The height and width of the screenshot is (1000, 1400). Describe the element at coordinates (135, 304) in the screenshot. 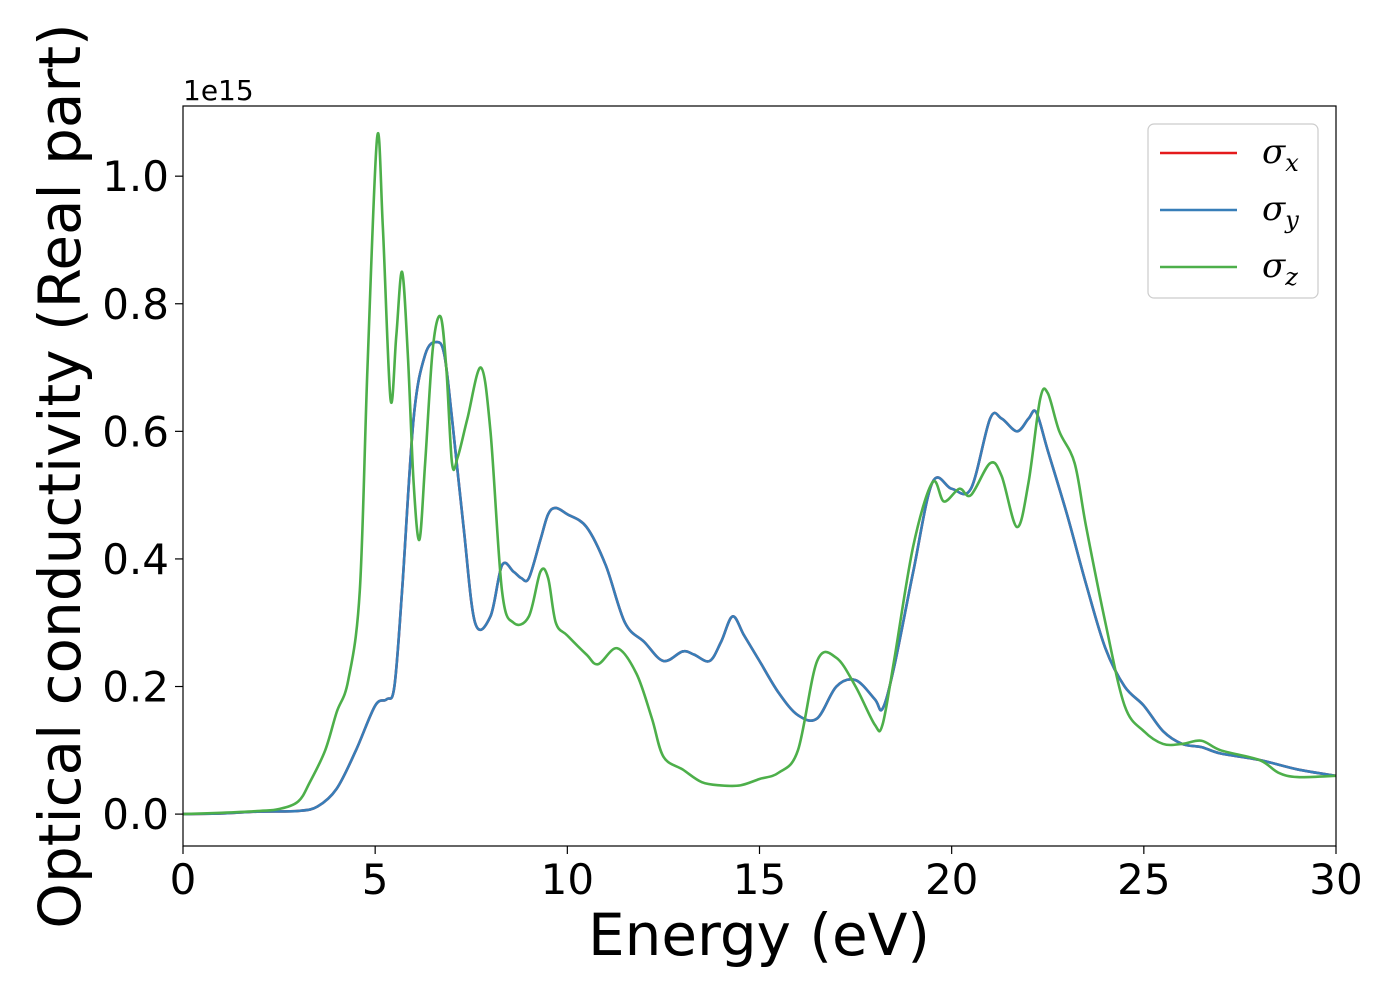

I see `y-tick-label: 0.8` at that location.